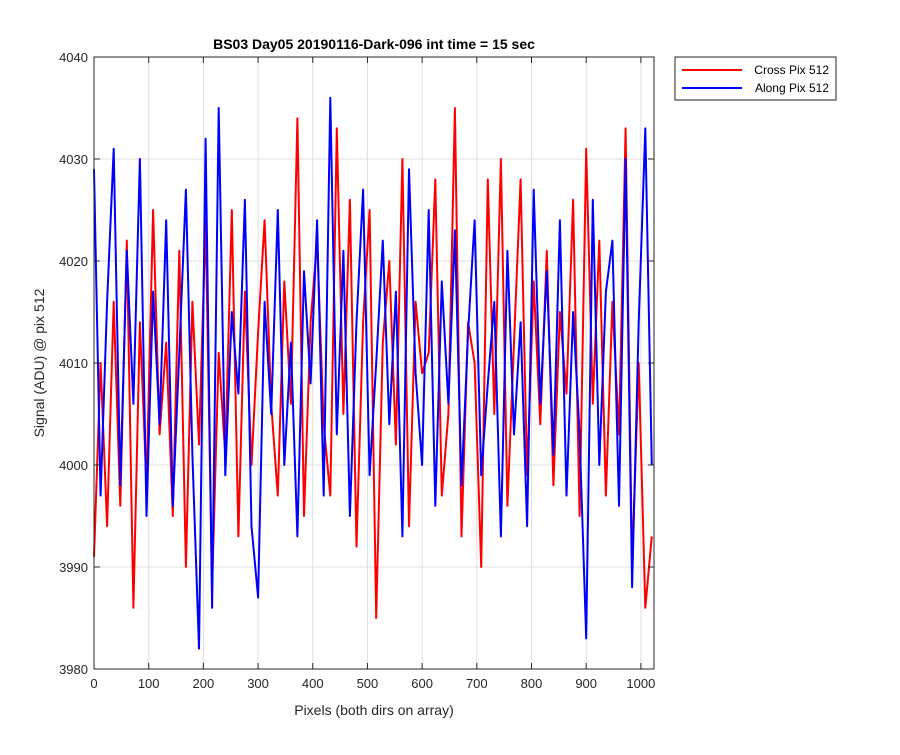 This screenshot has width=900, height=755. What do you see at coordinates (39, 362) in the screenshot?
I see `y-axis-label: Signal (ADU) @ pix 512` at bounding box center [39, 362].